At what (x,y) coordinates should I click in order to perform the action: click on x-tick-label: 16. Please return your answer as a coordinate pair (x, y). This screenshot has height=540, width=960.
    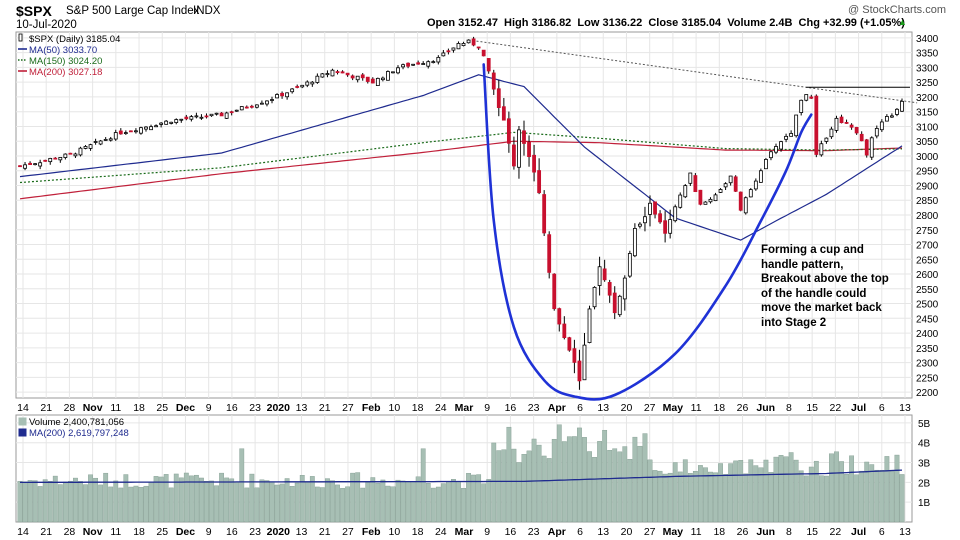
    Looking at the image, I should click on (232, 408).